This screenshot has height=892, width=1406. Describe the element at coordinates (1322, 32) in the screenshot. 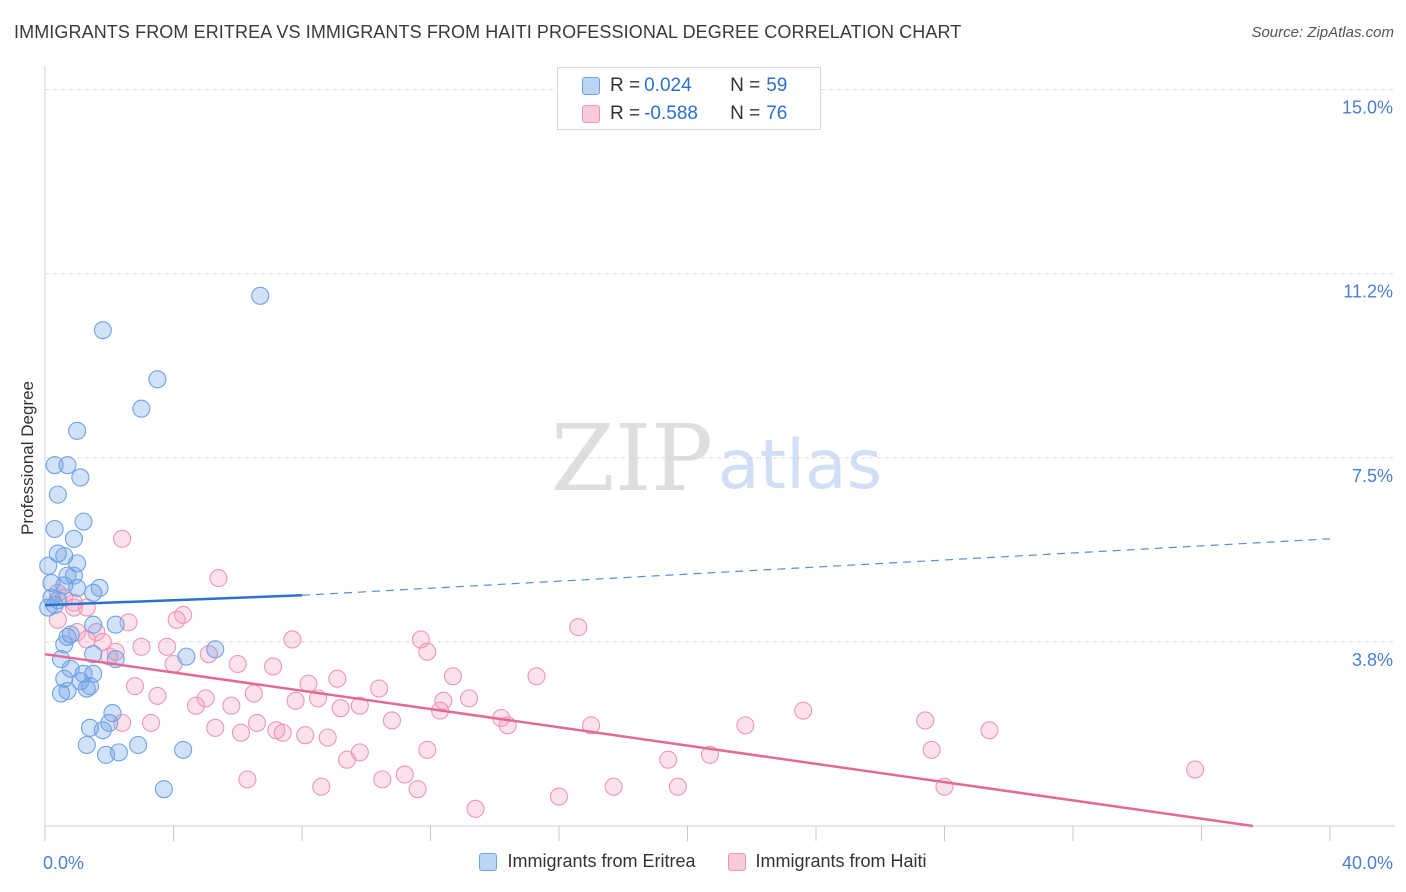

I see `source-label: Source: ZipAtlas.com` at that location.